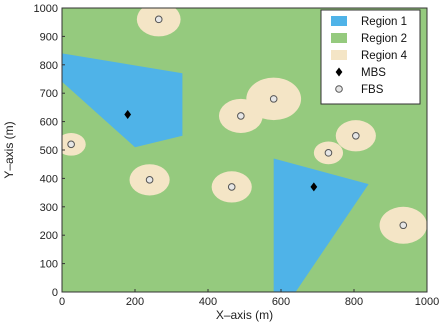 The height and width of the screenshot is (331, 441). I want to click on y-axis: 0 100 200 300 400 500 600 700 800 900 1000, so click(49, 151).